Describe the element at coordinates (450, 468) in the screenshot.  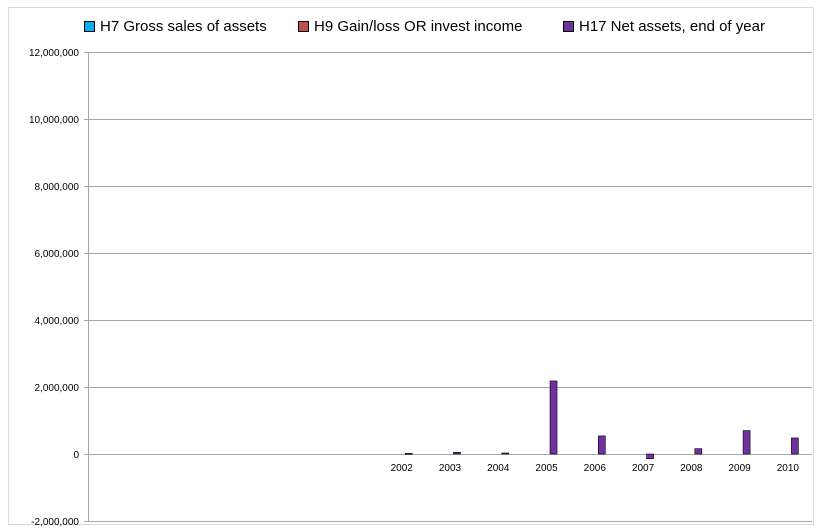
I see `x-tick-label: 2003` at that location.